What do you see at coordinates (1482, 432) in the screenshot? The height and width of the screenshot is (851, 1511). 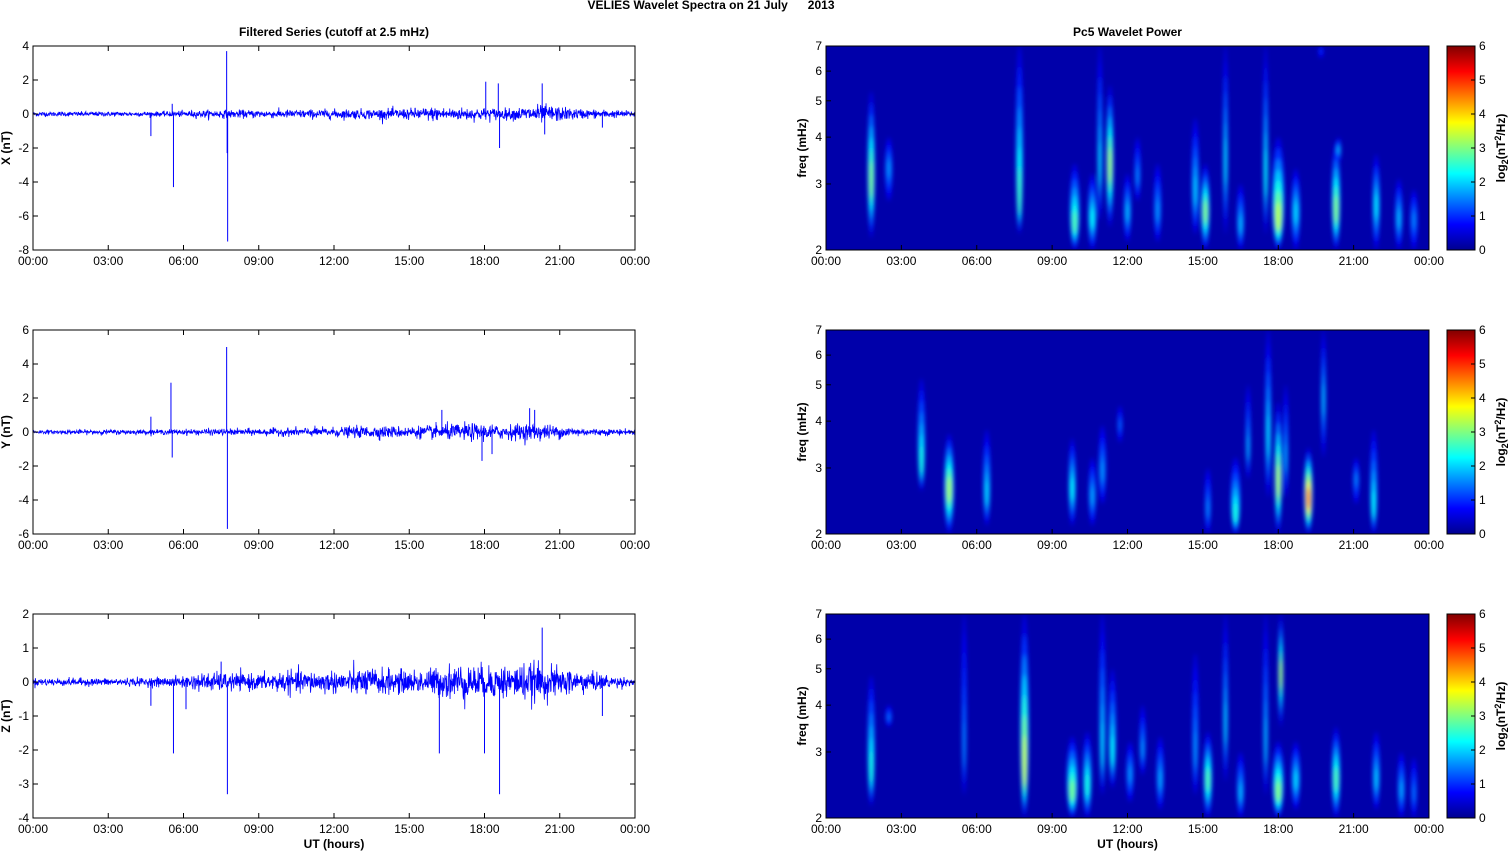 I see `colorbar-tick-label: 3` at bounding box center [1482, 432].